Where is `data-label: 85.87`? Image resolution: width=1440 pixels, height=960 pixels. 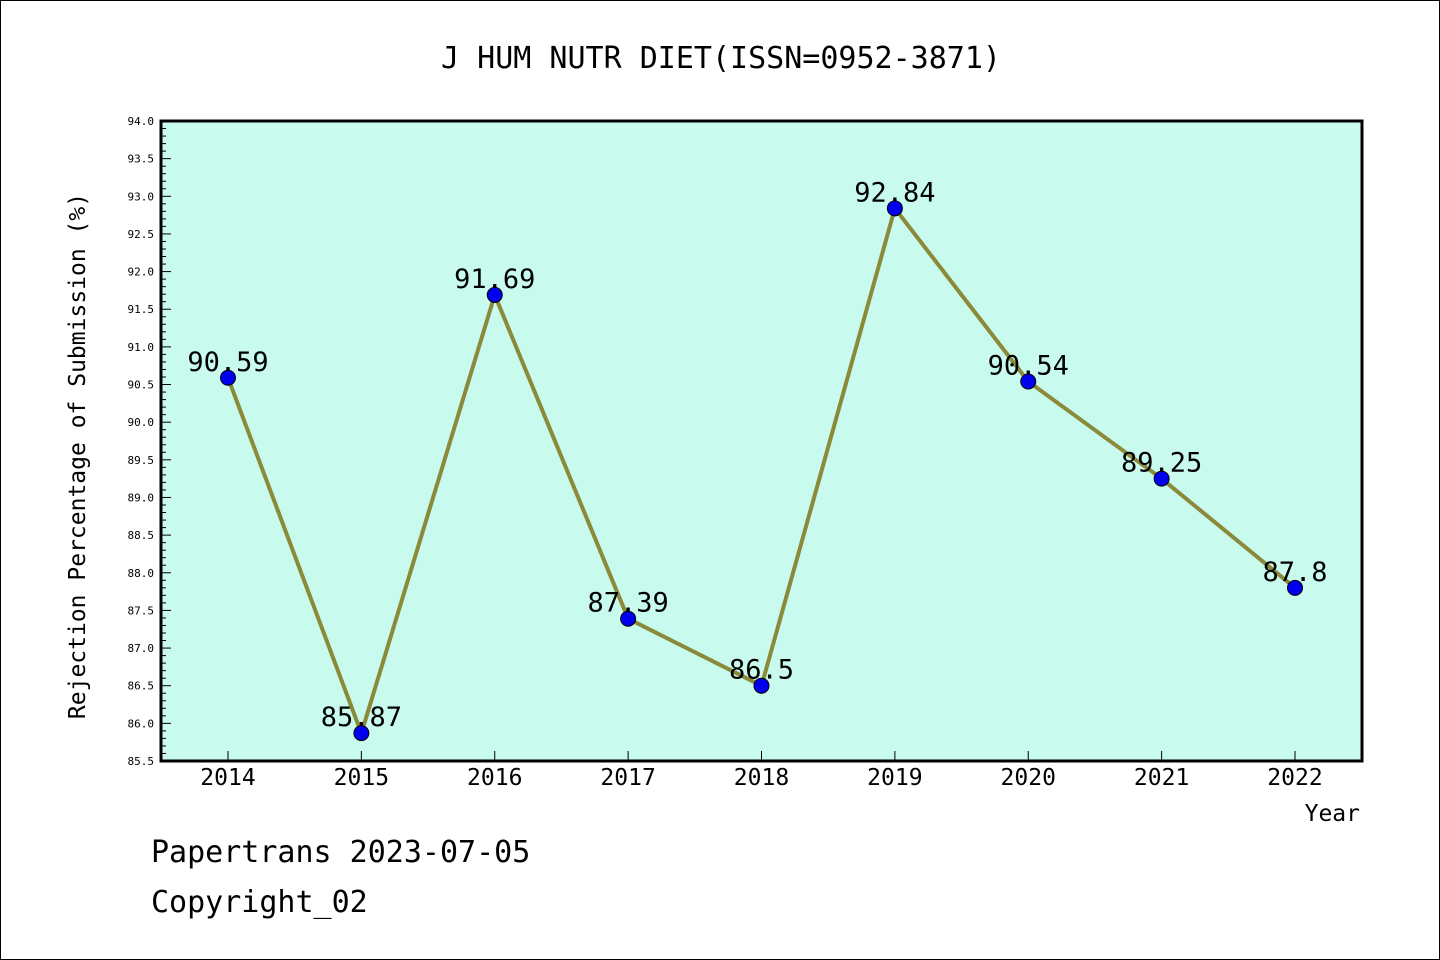
data-label: 85.87 is located at coordinates (361, 717).